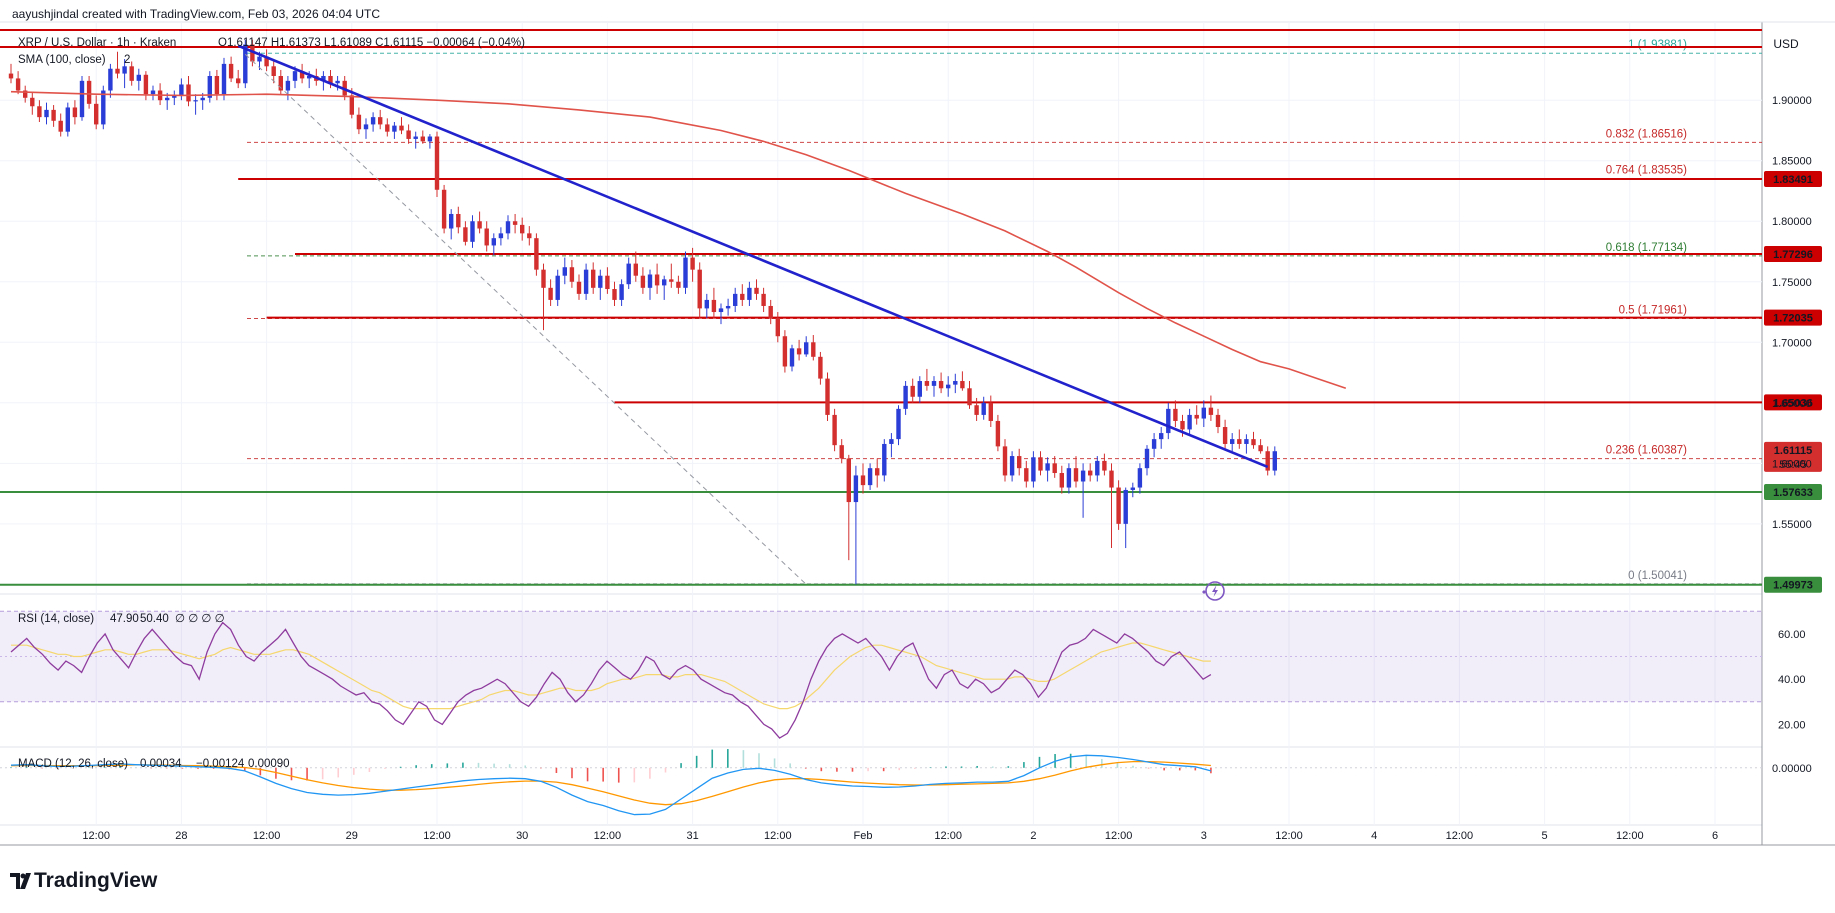 This screenshot has width=1835, height=913. What do you see at coordinates (1792, 464) in the screenshot?
I see `y-tick-label: 1.60000` at bounding box center [1792, 464].